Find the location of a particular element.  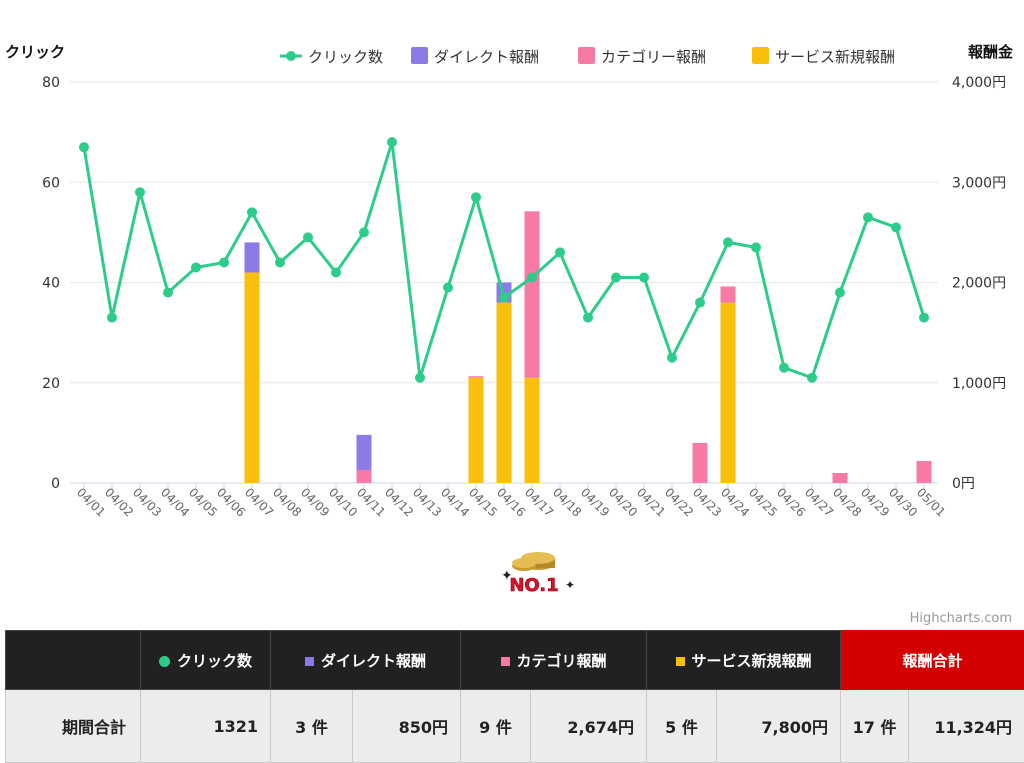

legend: クリック数 ダイレクト報酬 カテゴリー報酬 サービス新規報酬 is located at coordinates (587, 56).